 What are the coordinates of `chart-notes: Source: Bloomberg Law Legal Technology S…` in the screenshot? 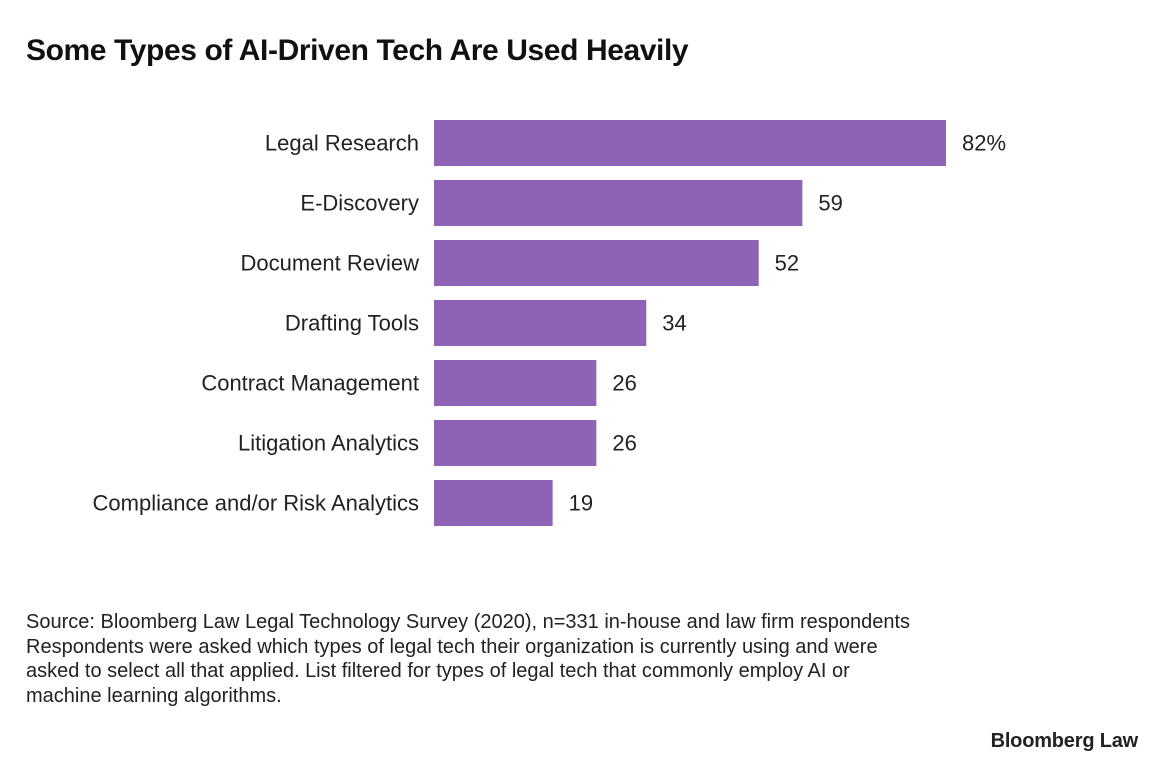 It's located at (476, 659).